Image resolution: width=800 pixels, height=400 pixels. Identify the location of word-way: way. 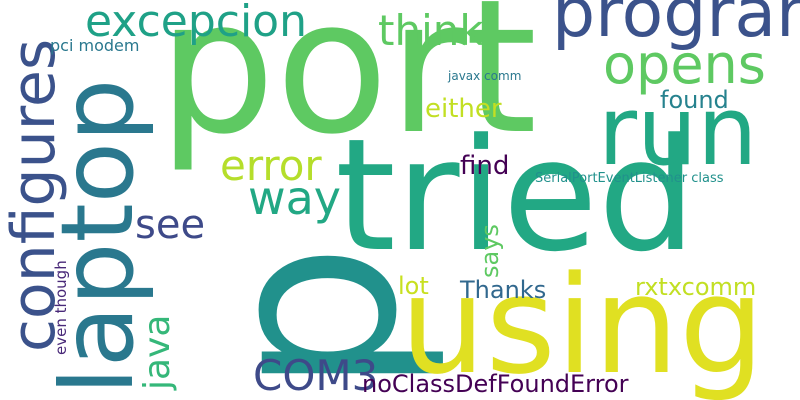
(295, 198).